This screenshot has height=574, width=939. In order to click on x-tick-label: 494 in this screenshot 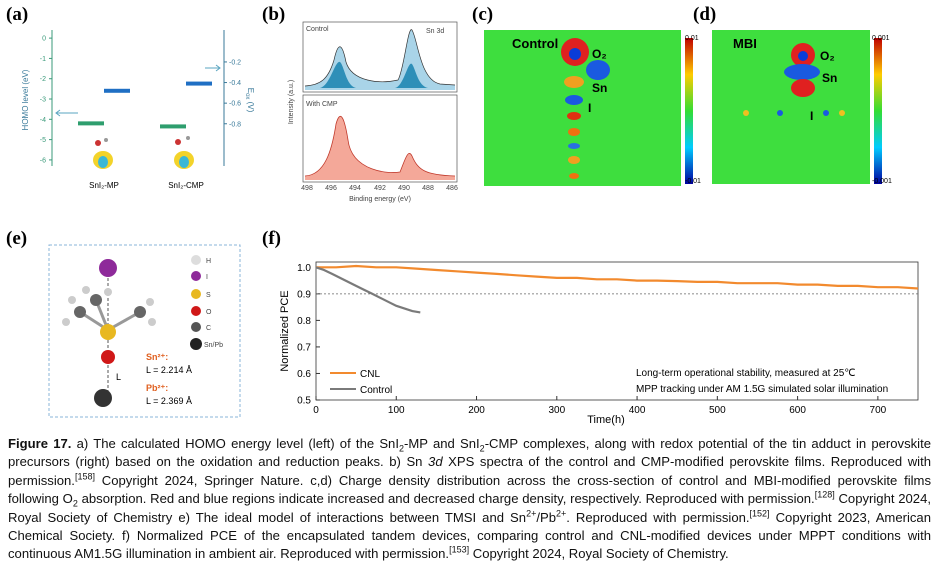, I will do `click(355, 188)`.